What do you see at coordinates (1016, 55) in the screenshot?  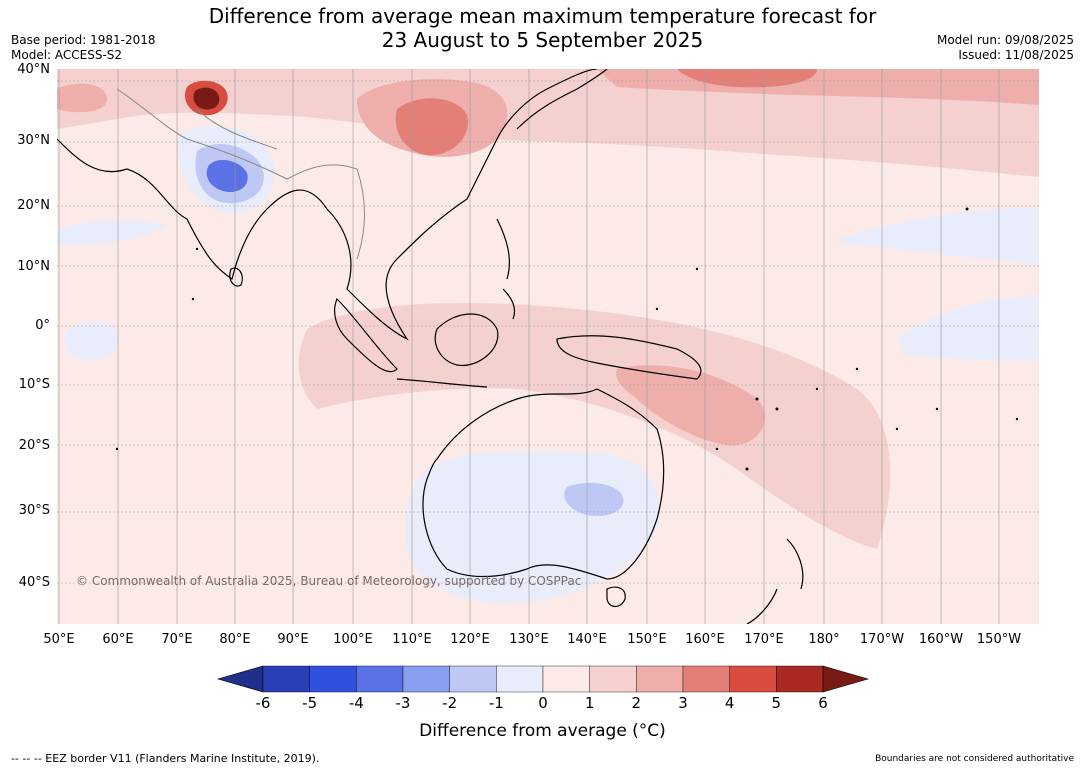 I see `issued-date: Issued: 11/08/2025` at bounding box center [1016, 55].